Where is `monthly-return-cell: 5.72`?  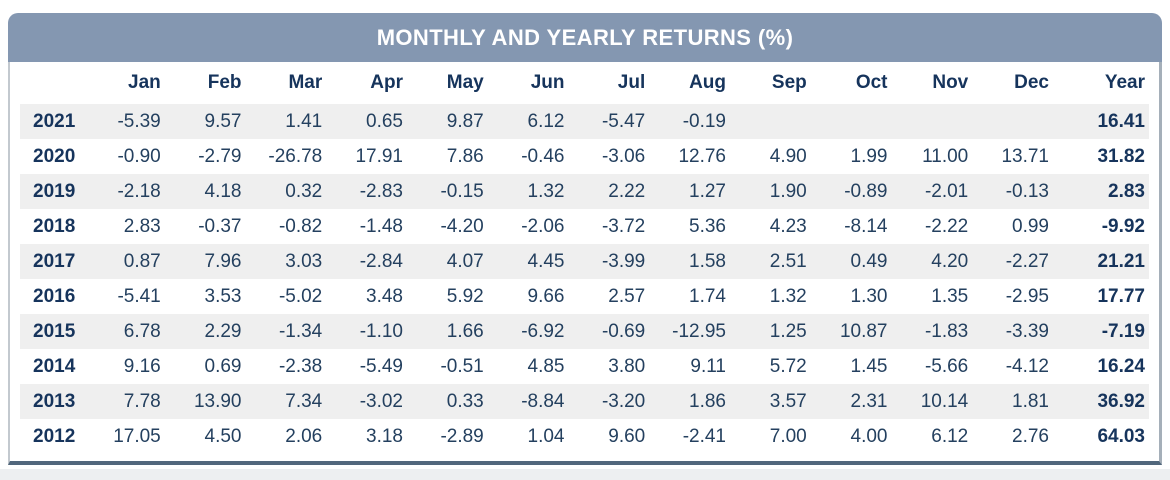 monthly-return-cell: 5.72 is located at coordinates (788, 366).